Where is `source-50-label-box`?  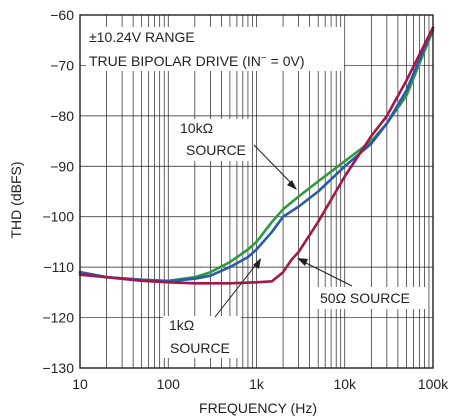
source-50-label-box is located at coordinates (371, 298).